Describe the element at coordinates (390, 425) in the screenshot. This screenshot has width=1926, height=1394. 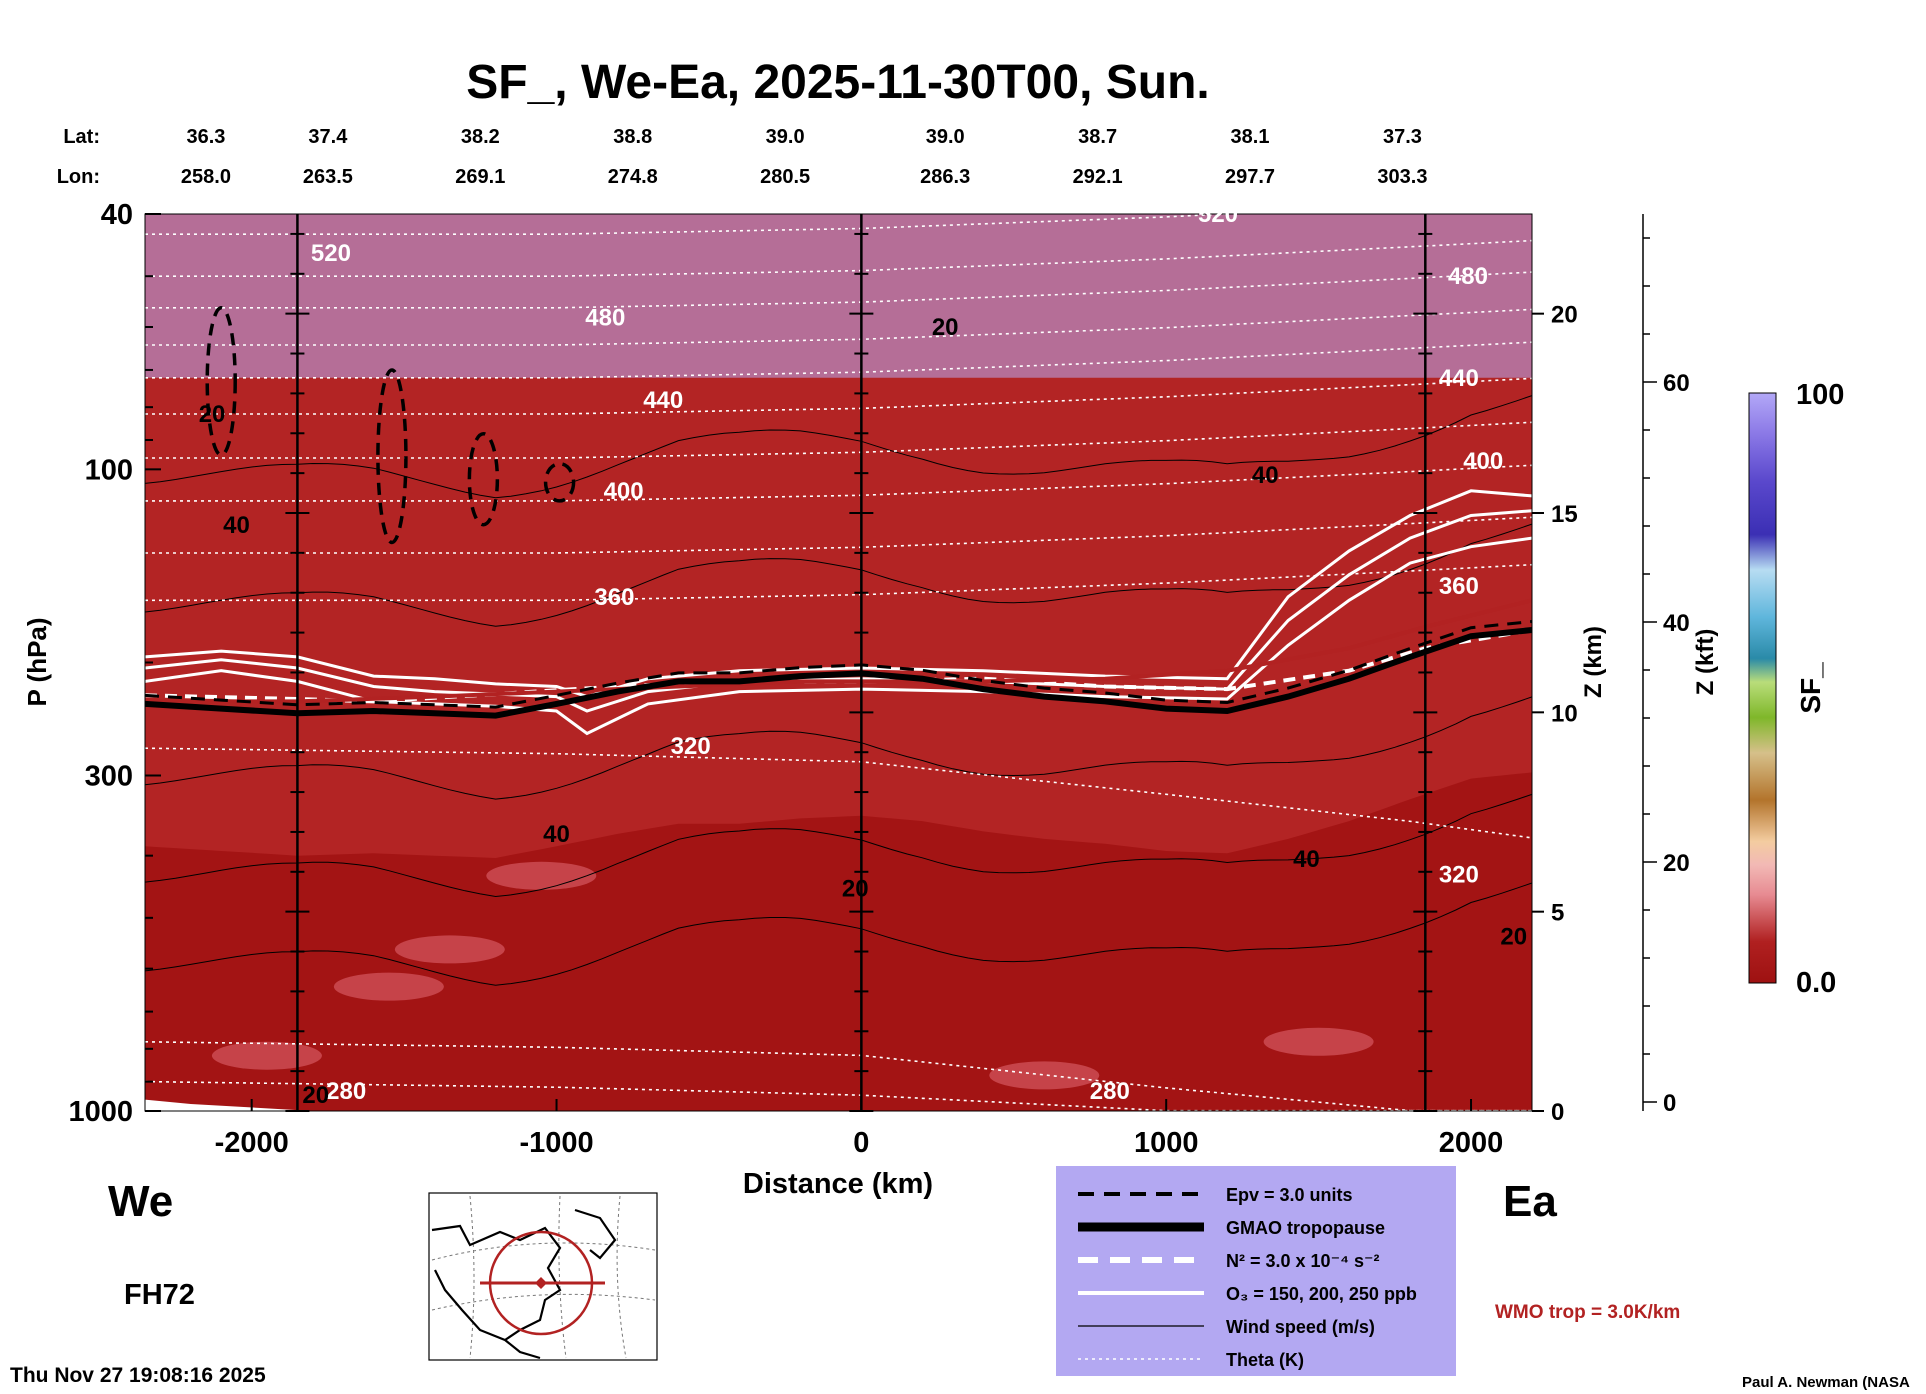
I see `epv-contours` at that location.